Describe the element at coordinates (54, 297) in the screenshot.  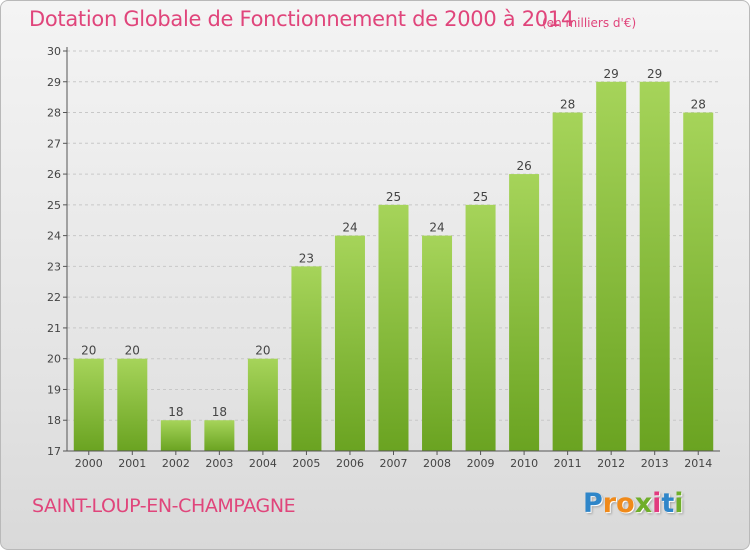
I see `y-tick-label: 22` at that location.